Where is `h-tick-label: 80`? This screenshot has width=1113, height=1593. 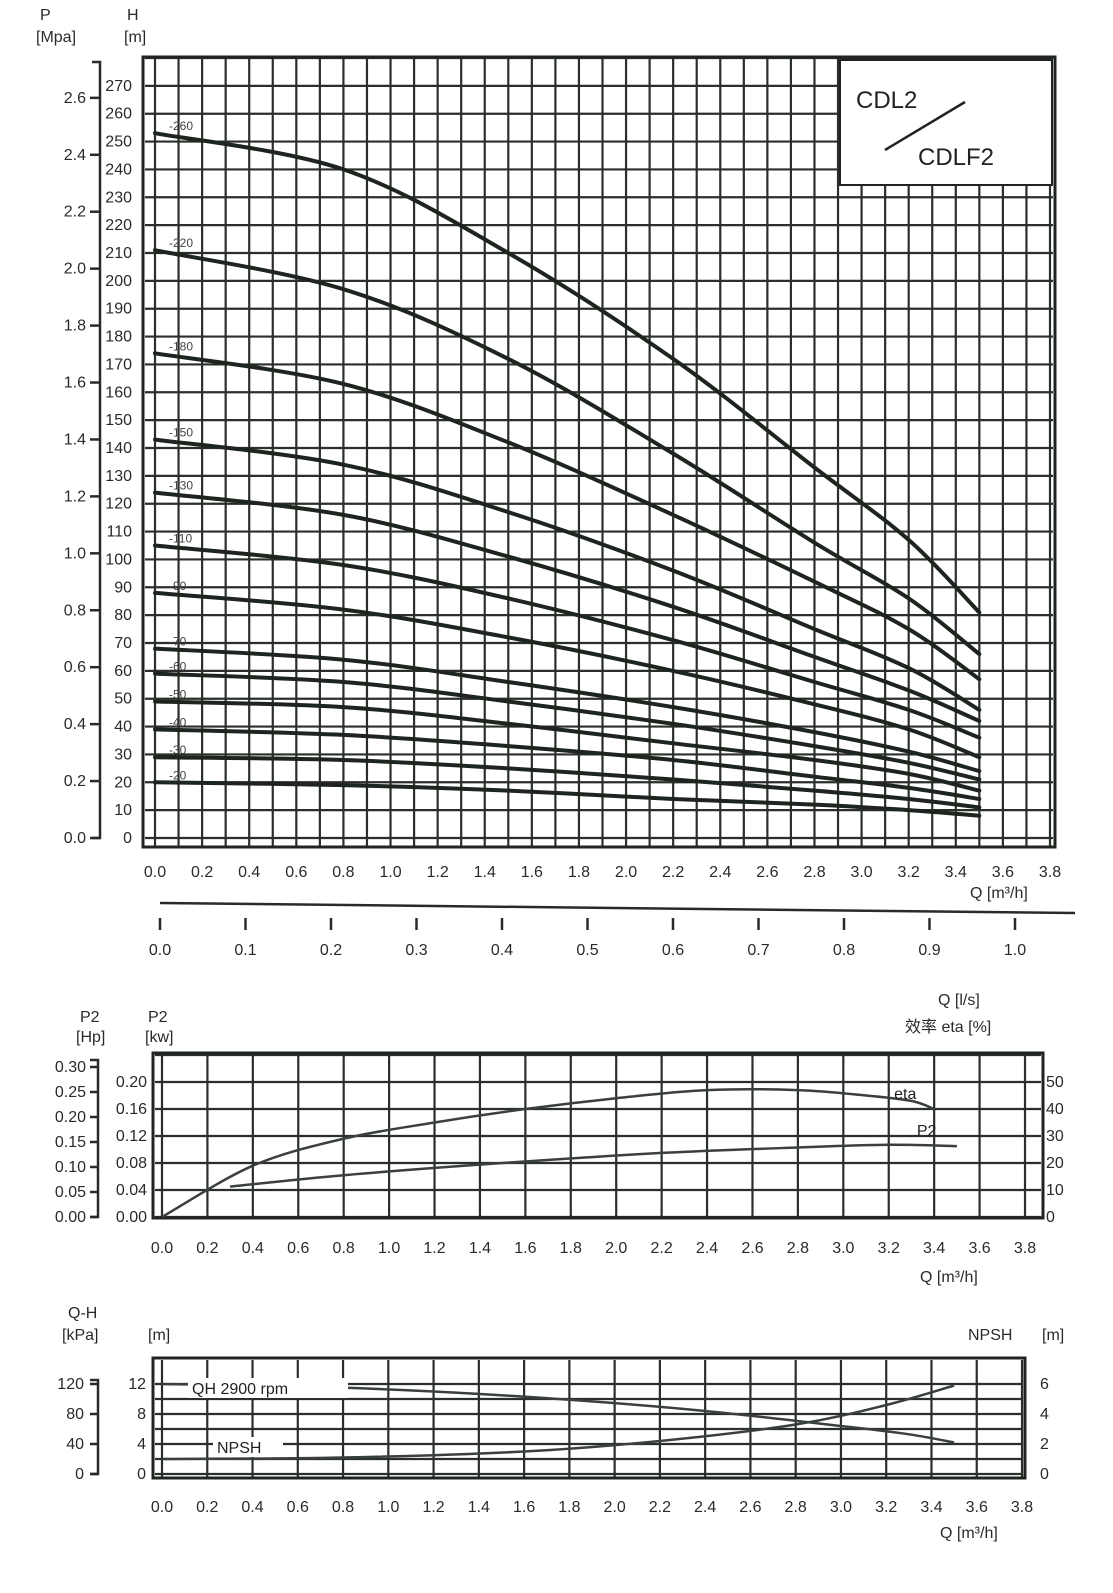 h-tick-label: 80 is located at coordinates (123, 615).